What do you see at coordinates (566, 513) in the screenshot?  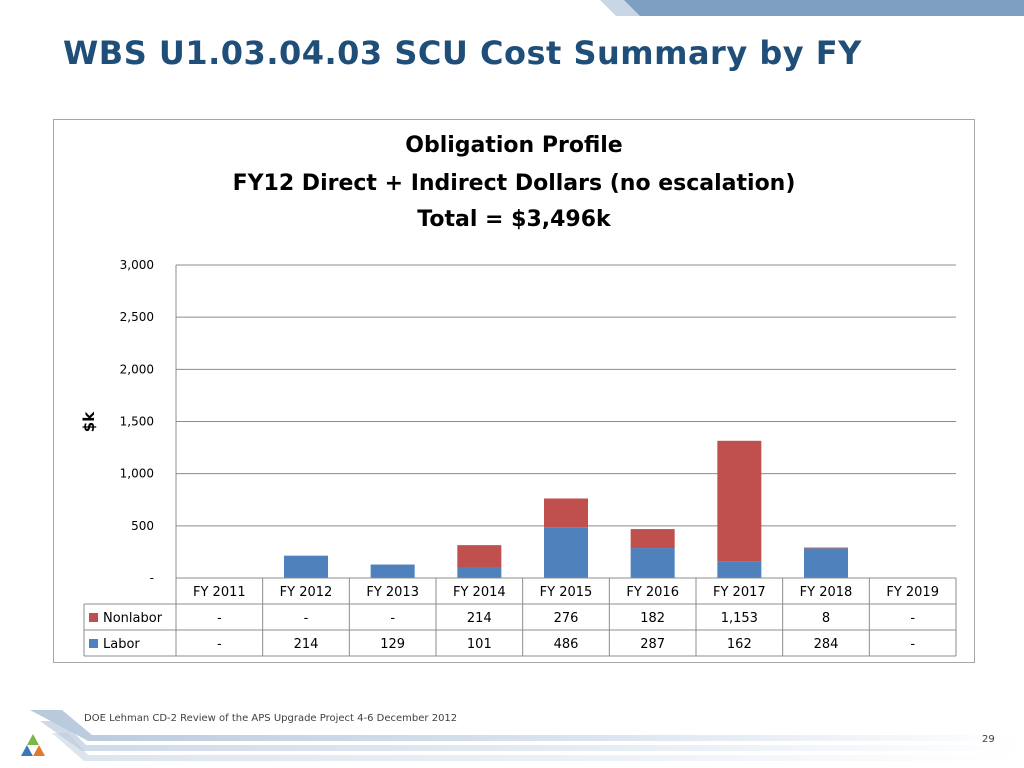 I see `bar-nonlabor-fy-2015` at bounding box center [566, 513].